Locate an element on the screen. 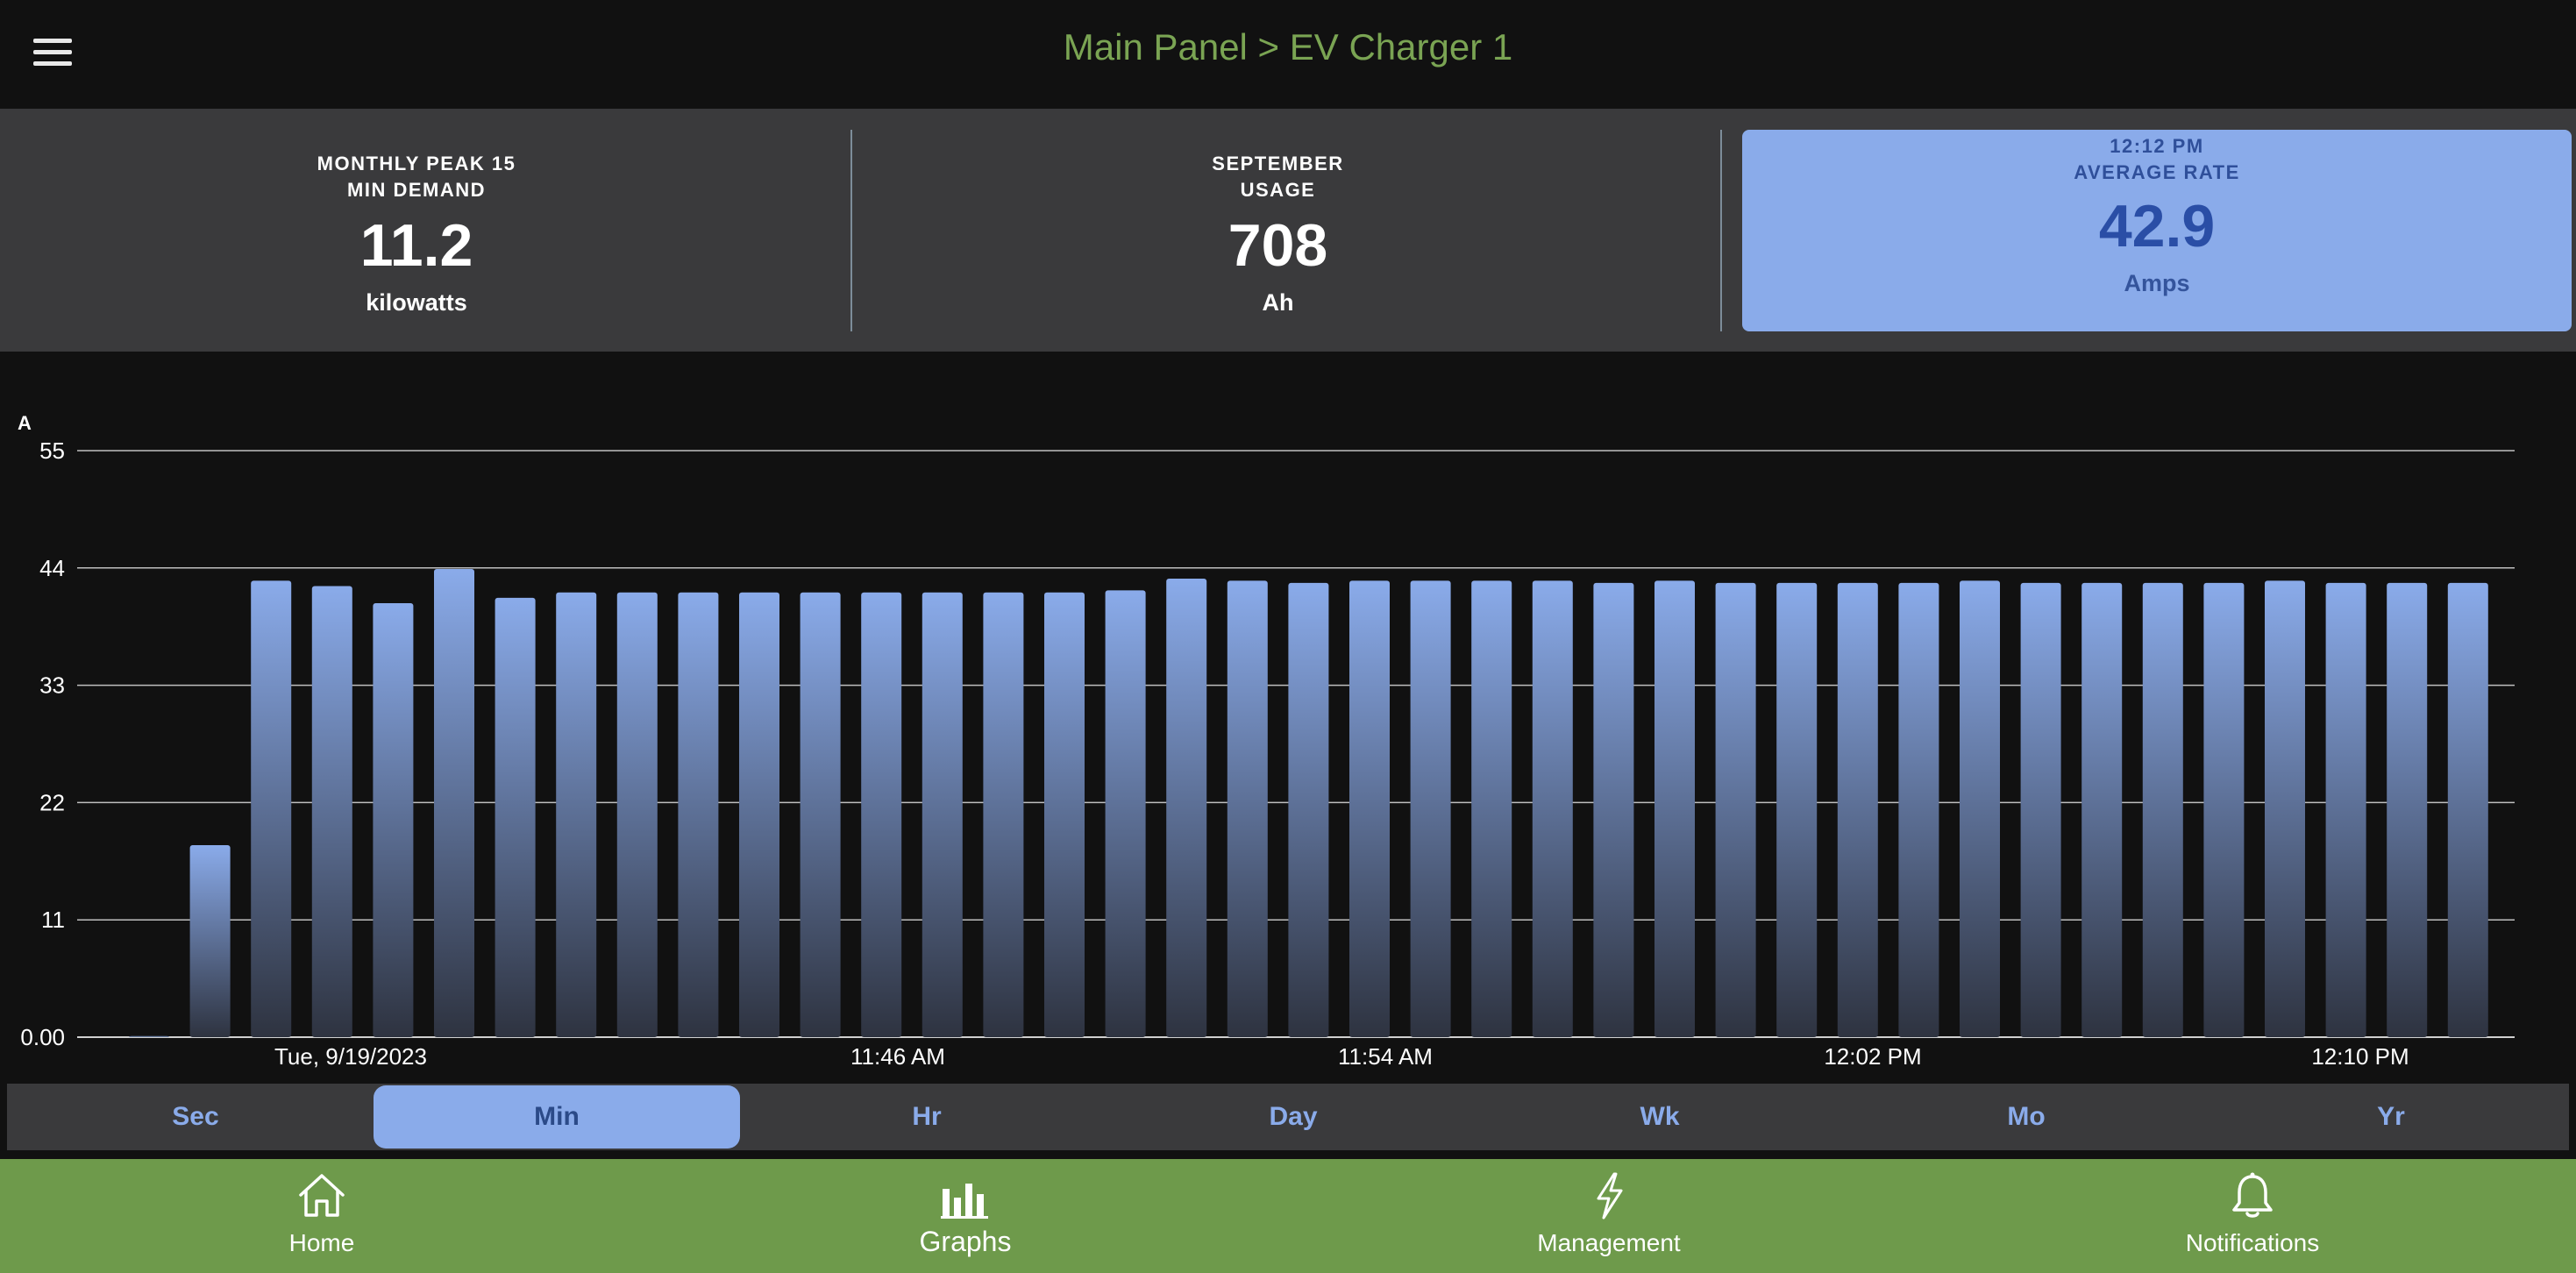  y-tick-label: 11 is located at coordinates (53, 920).